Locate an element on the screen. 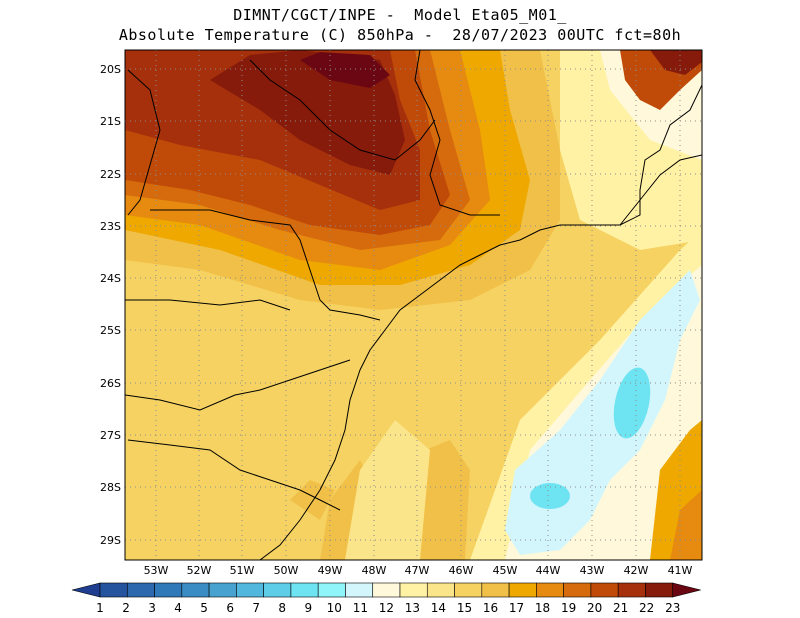  lat-label: 27S is located at coordinates (110, 435).